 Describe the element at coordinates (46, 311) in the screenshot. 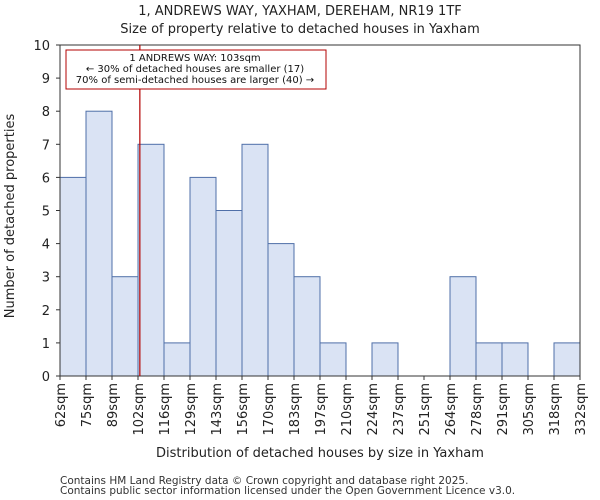

I see `y-tick-label: 2` at that location.